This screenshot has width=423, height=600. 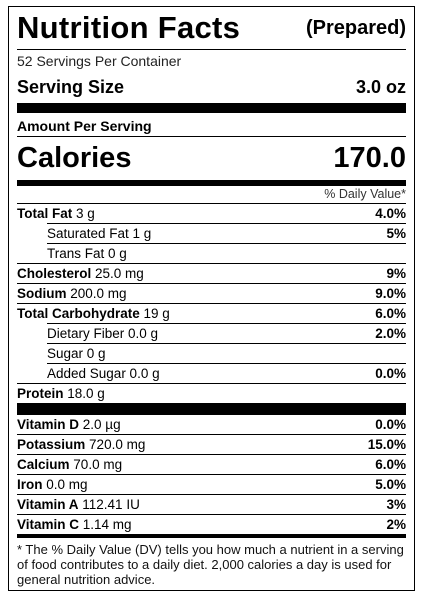 I want to click on nutrient-amount: 1.14 mg, so click(x=107, y=524).